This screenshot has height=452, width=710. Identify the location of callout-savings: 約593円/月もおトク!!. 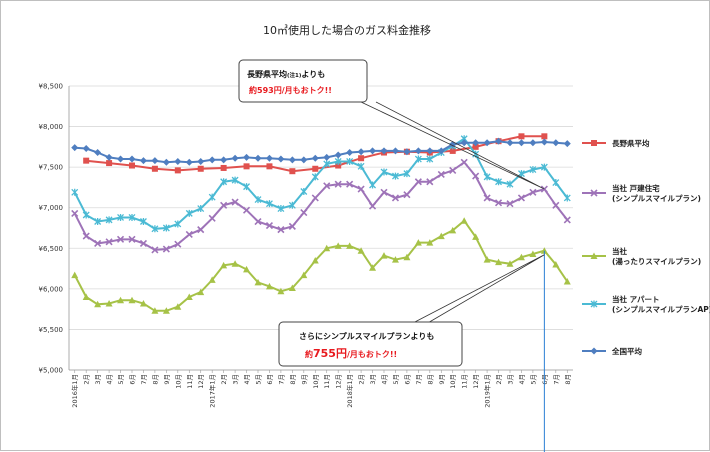
(290, 90).